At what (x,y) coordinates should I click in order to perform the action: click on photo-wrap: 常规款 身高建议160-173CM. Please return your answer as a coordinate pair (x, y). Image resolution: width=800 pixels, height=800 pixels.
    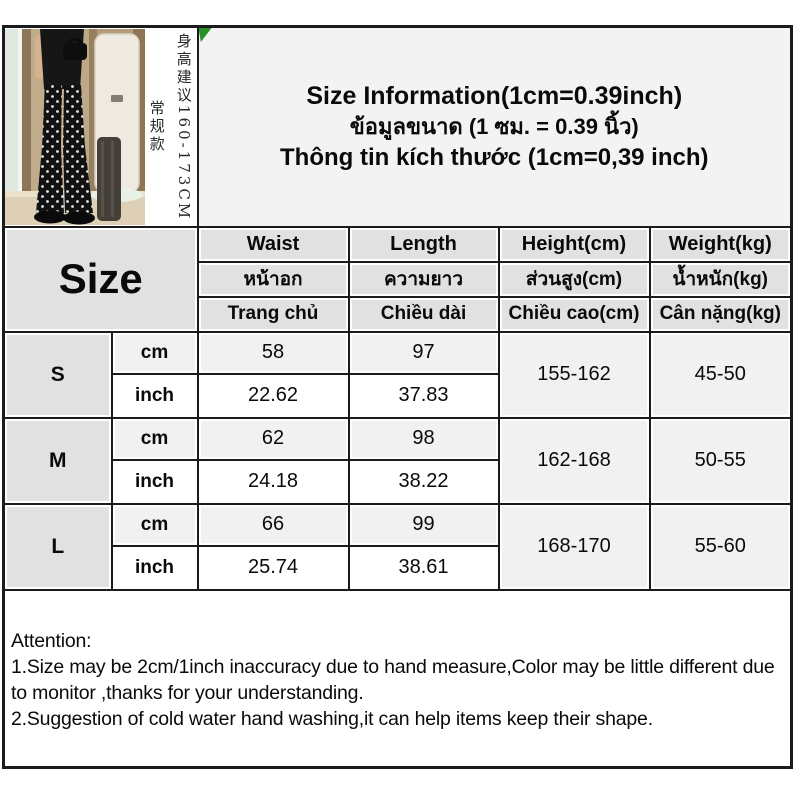
    Looking at the image, I should click on (100, 126).